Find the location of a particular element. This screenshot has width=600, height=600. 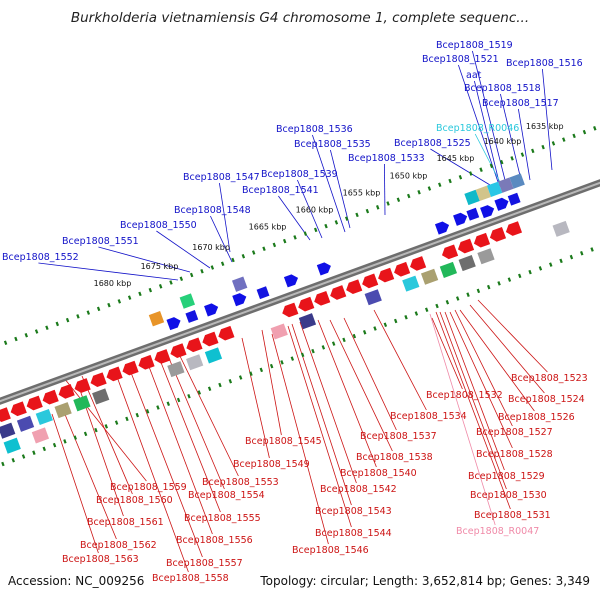

gene-label-reverse: Bcep1808_1555 is located at coordinates (222, 518).